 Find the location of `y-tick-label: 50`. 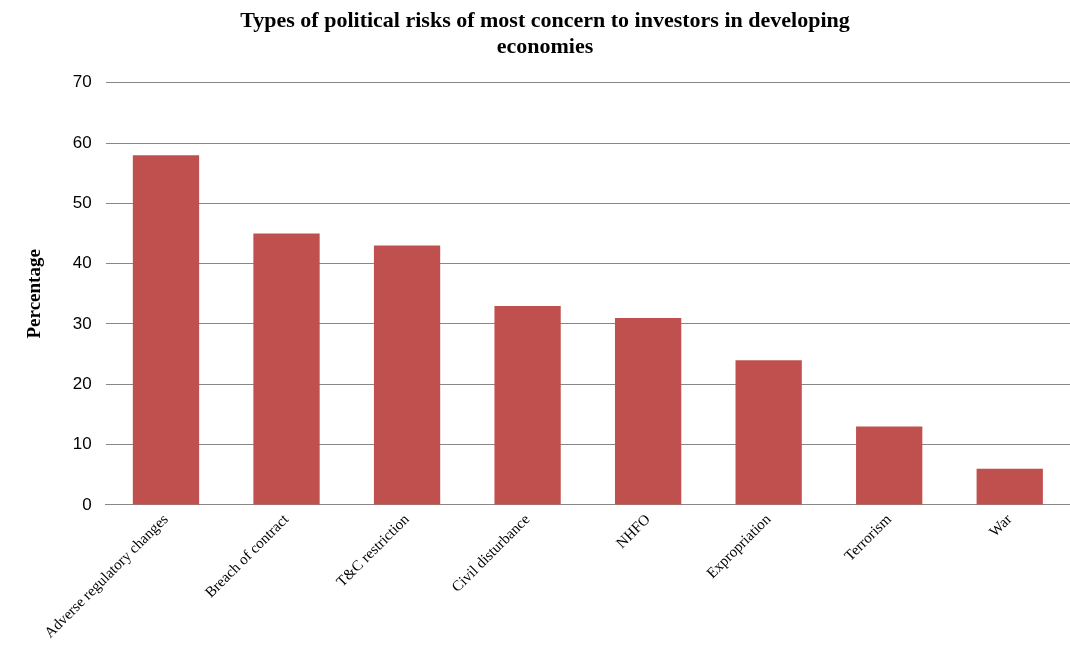

y-tick-label: 50 is located at coordinates (82, 203).